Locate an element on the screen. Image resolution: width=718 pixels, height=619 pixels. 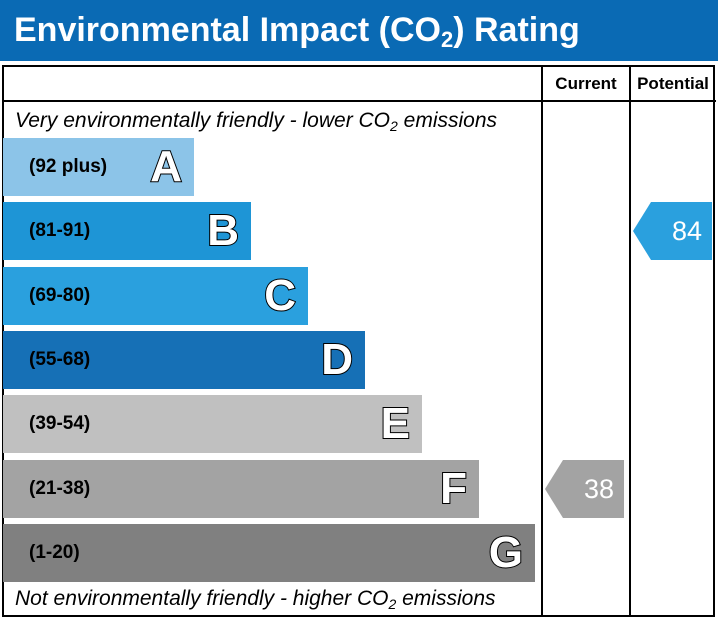
band-a: (92 plus) A is located at coordinates (98, 167).